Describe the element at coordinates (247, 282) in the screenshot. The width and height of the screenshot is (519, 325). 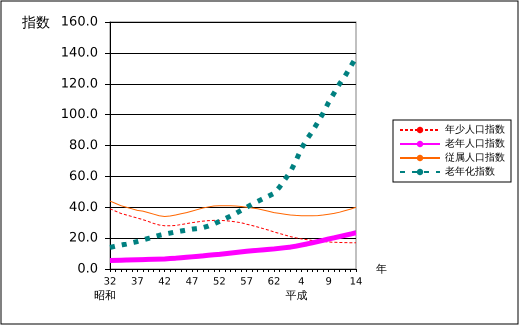
I see `x-tick-label: 57` at that location.